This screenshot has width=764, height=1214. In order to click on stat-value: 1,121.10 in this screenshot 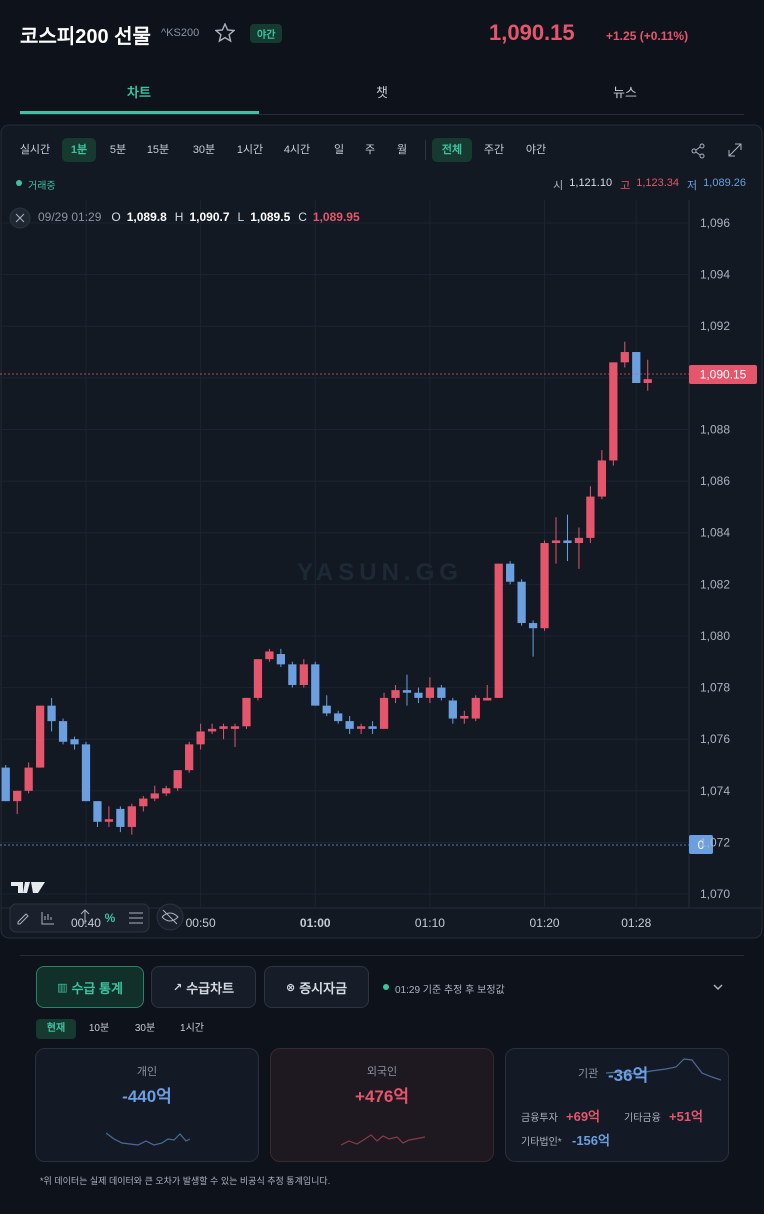, I will do `click(591, 183)`.